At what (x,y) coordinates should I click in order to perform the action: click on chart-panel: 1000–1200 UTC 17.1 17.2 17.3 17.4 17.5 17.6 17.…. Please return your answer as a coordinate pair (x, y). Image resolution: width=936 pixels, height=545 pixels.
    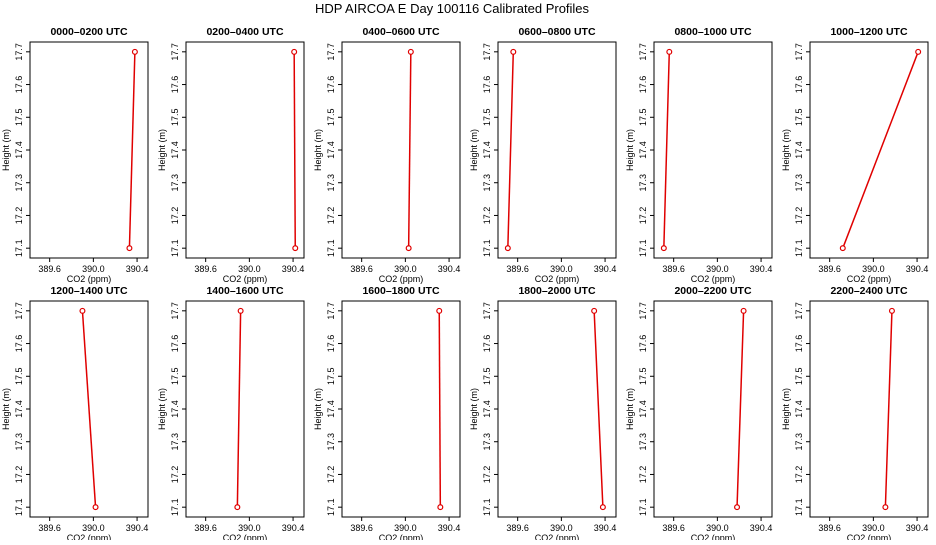
    Looking at the image, I should click on (855, 155).